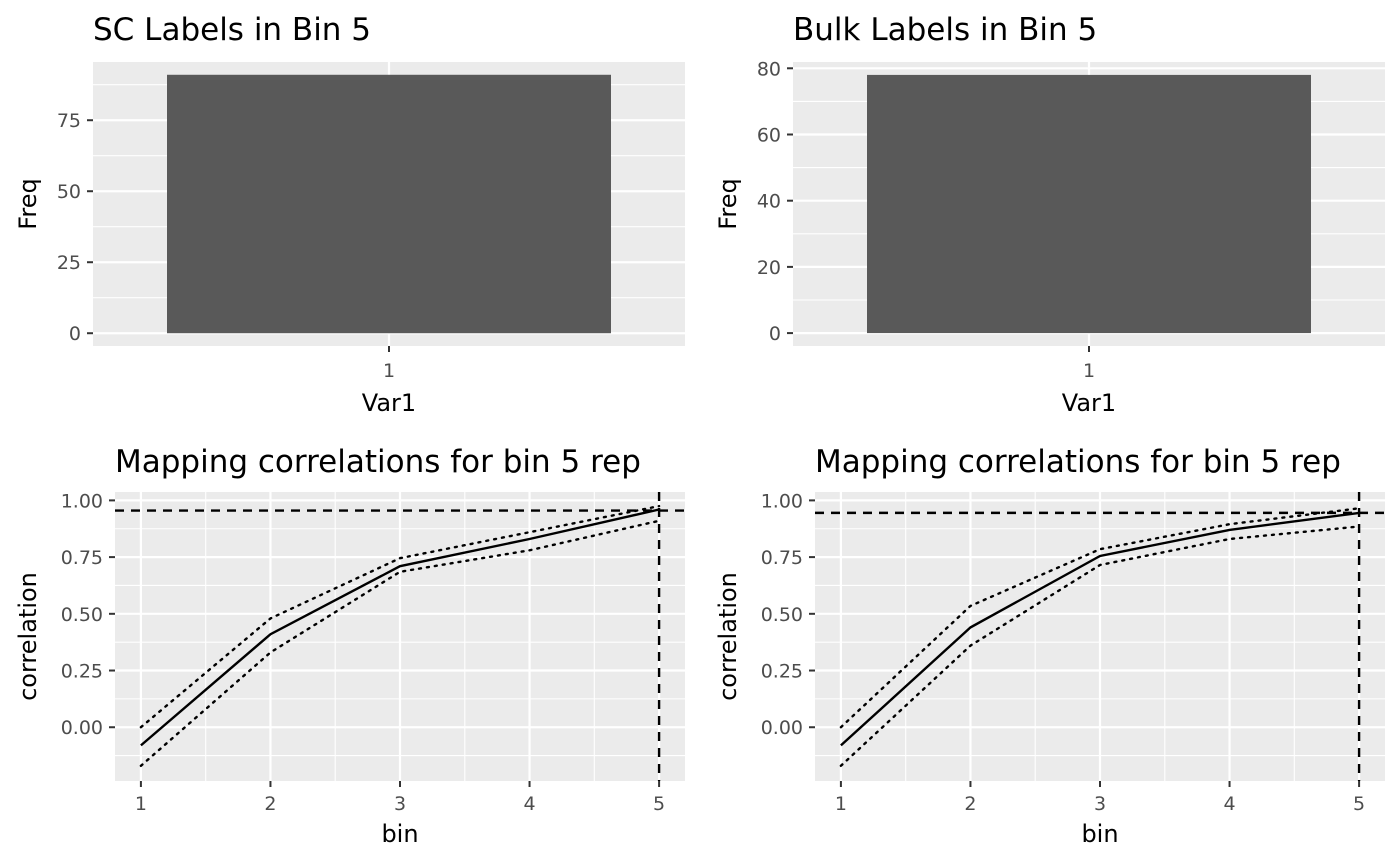 The image size is (1400, 865). I want to click on chart-title: SC Labels in Bin 5, so click(232, 30).